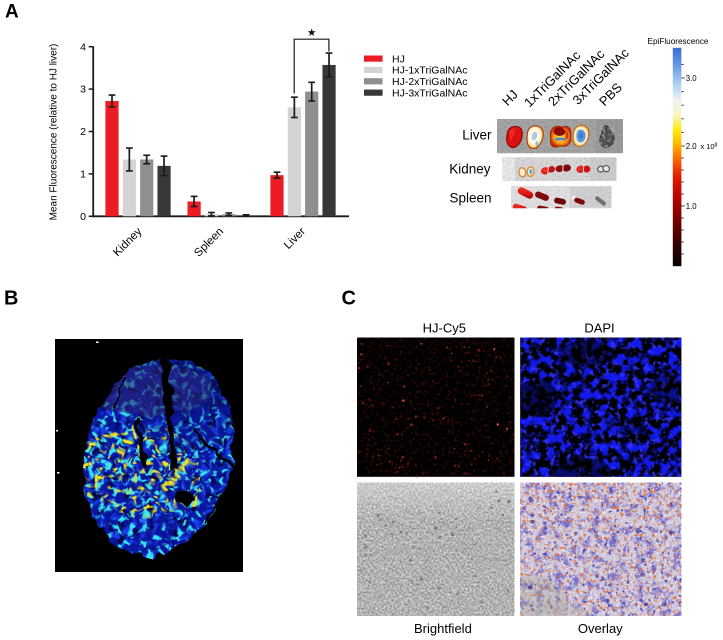 The image size is (723, 640). Describe the element at coordinates (692, 206) in the screenshot. I see `svg-text: 1.0` at that location.